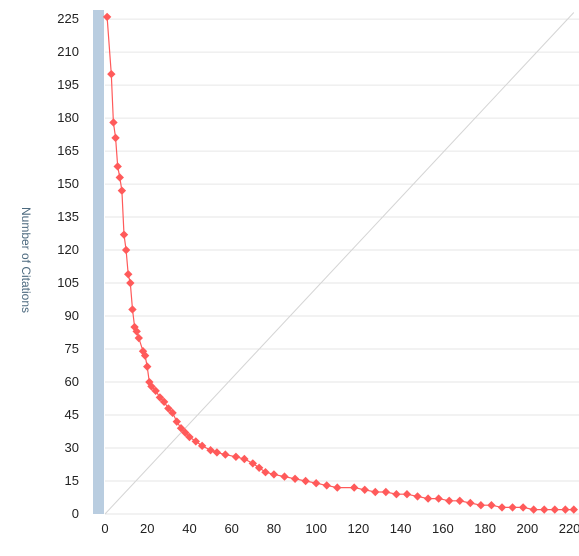  I want to click on y-tick-90: 90, so click(72, 315).